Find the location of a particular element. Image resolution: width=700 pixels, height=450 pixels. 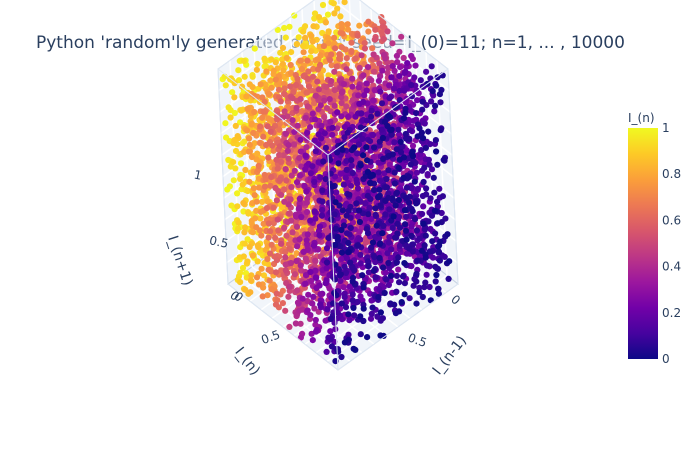

x-axis-title: I_(n-1) is located at coordinates (450, 355).